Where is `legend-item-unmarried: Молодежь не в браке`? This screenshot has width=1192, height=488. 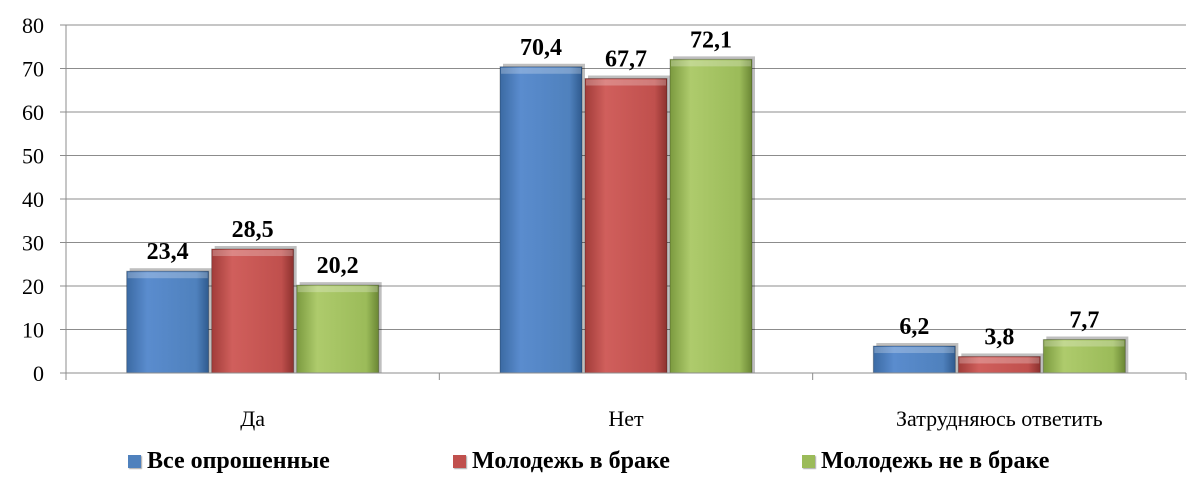 legend-item-unmarried: Молодежь не в браке is located at coordinates (925, 461).